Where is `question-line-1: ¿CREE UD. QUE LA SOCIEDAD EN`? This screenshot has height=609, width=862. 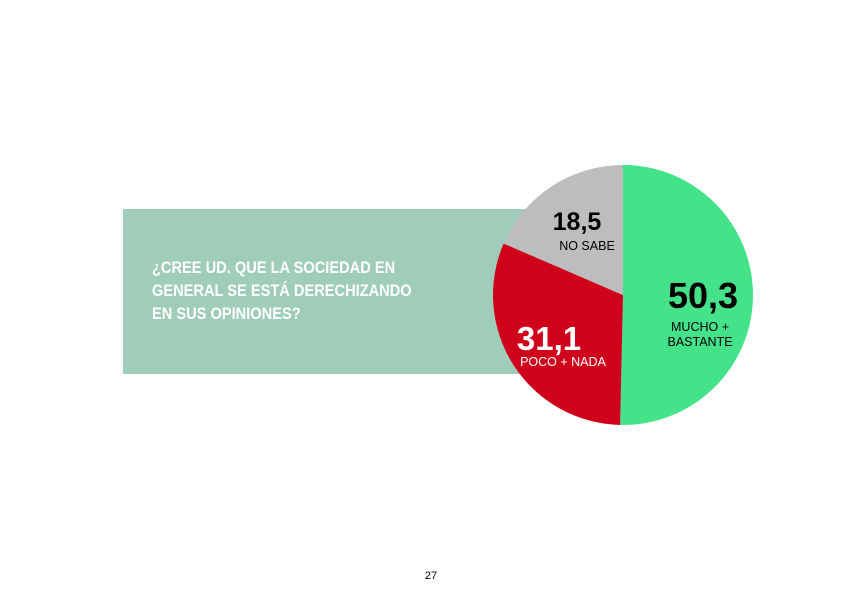
question-line-1: ¿CREE UD. QUE LA SOCIEDAD EN is located at coordinates (274, 267).